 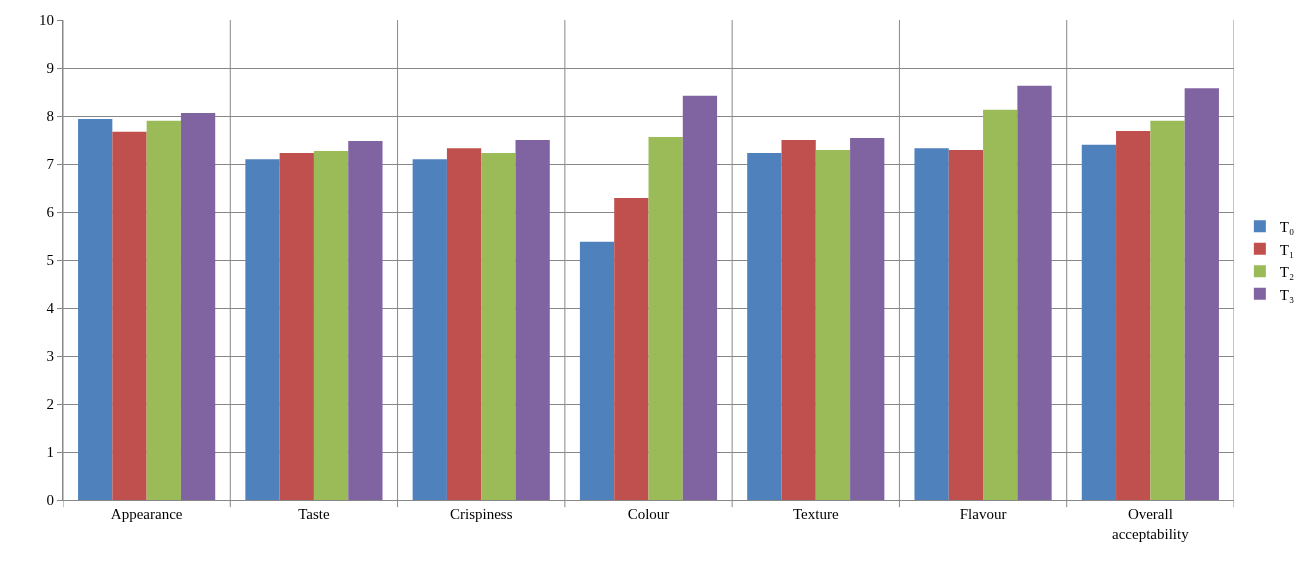 What do you see at coordinates (50, 116) in the screenshot?
I see `y-tick-label: 8` at bounding box center [50, 116].